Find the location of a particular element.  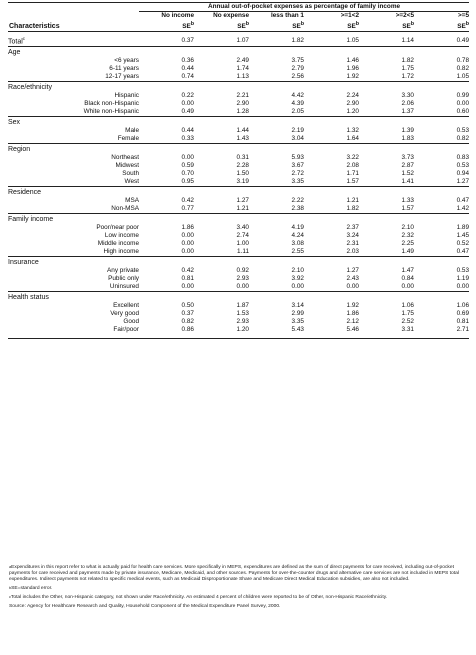

total-row: Totalc 0.37 1.07 1.82 1.05 1.14 0.49 is located at coordinates (238, 41).